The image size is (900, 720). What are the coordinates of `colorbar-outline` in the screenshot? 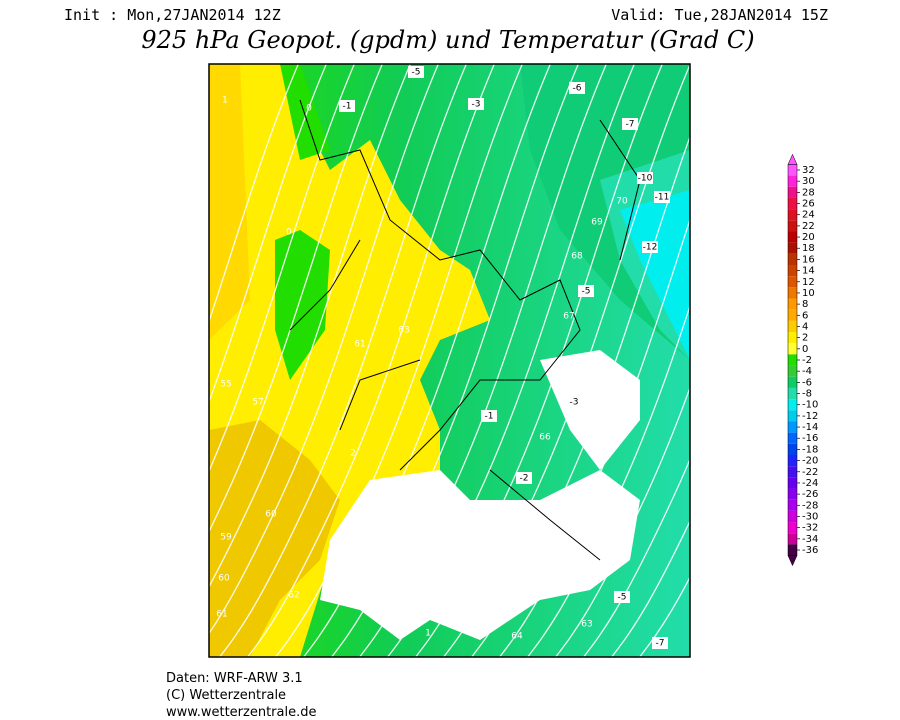 It's located at (792, 360).